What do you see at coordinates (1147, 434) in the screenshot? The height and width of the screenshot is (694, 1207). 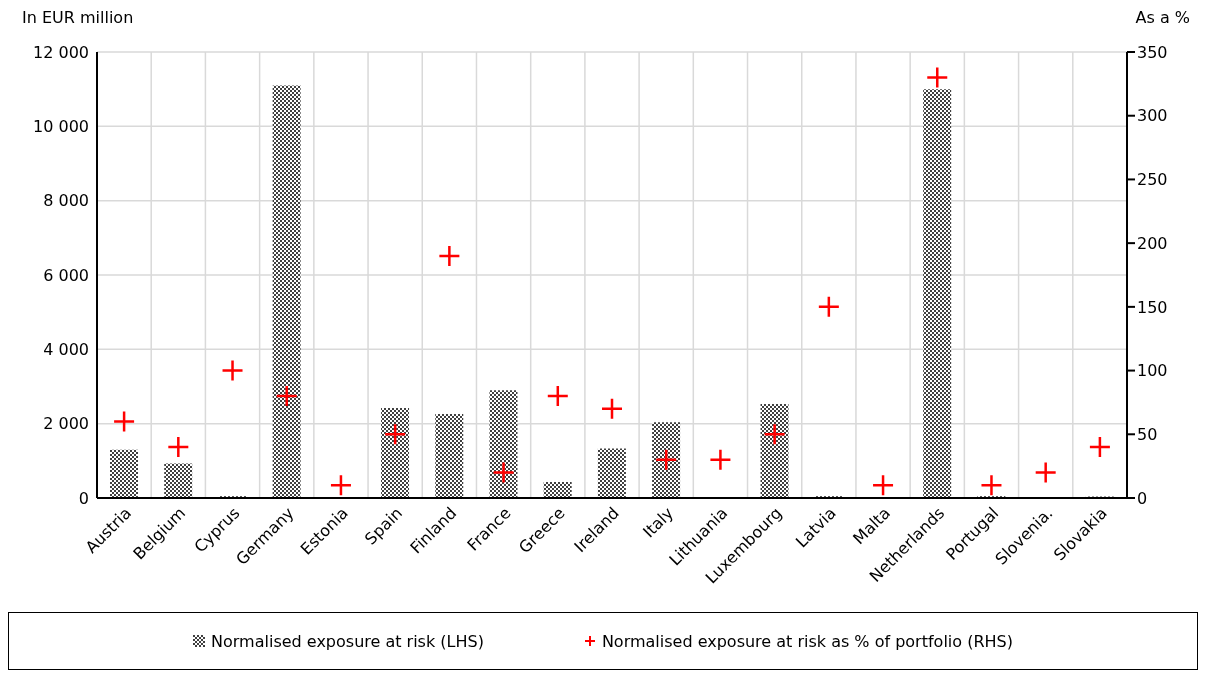 I see `y2-tick-label: 50` at bounding box center [1147, 434].